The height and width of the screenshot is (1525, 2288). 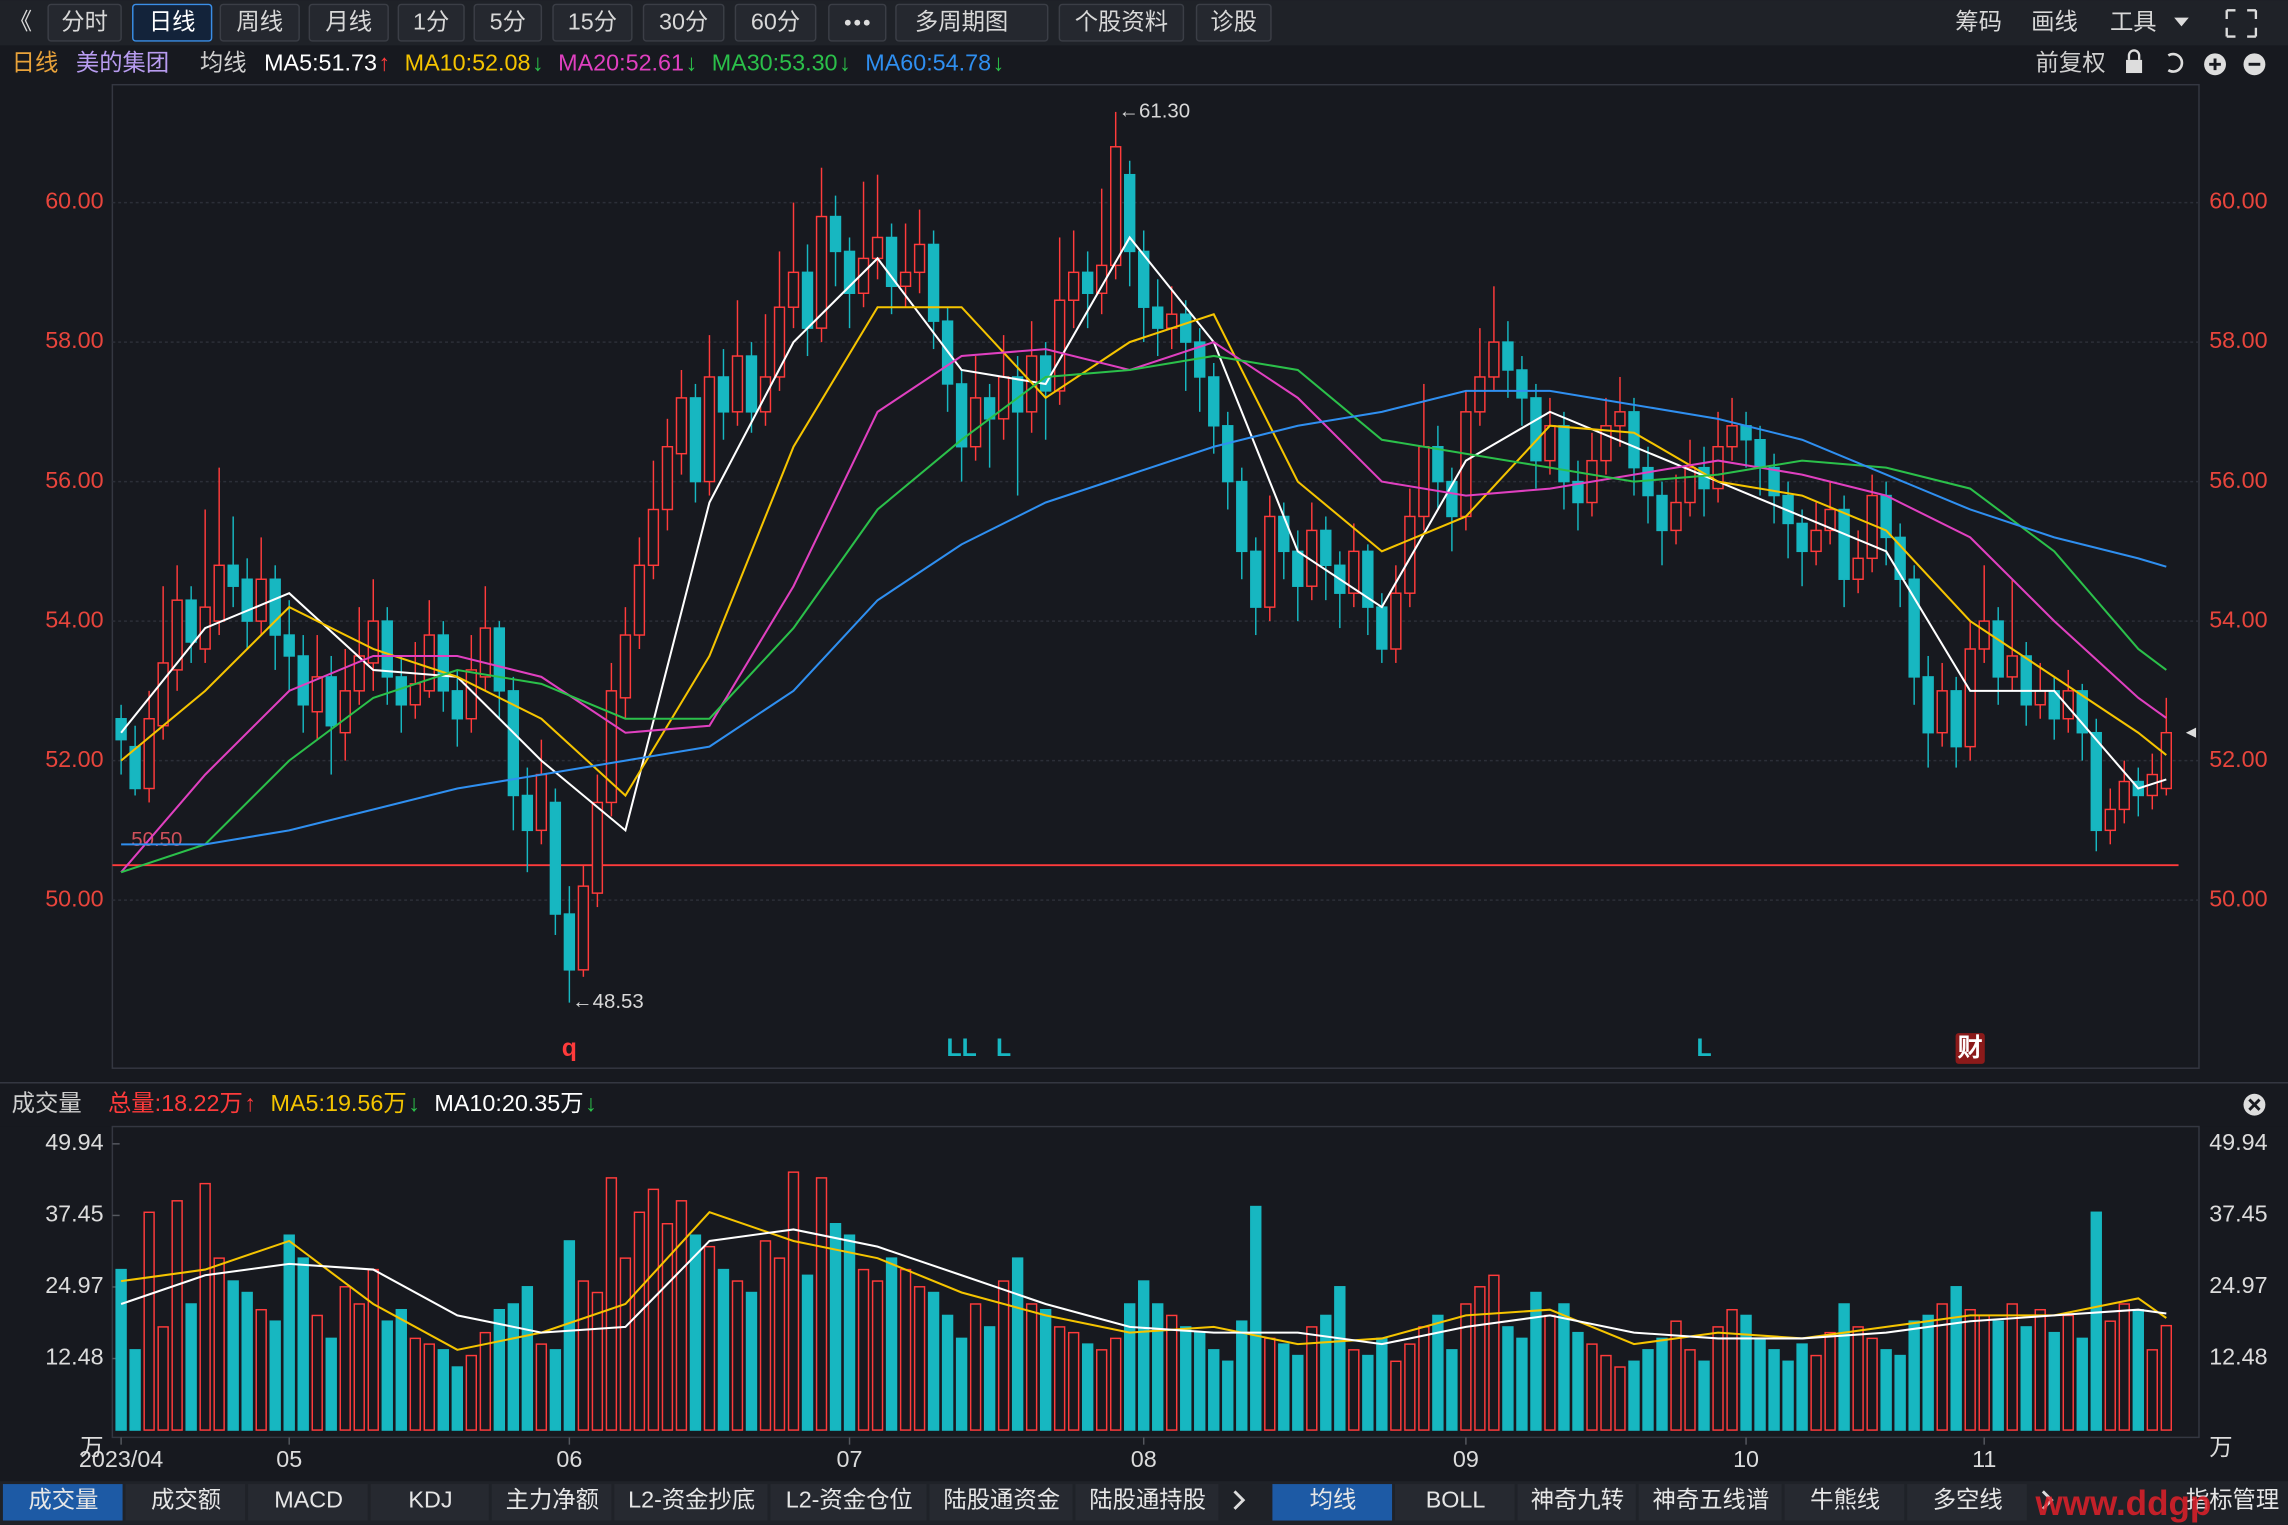 I want to click on toolbar-button-label: 60分, so click(x=775, y=22).